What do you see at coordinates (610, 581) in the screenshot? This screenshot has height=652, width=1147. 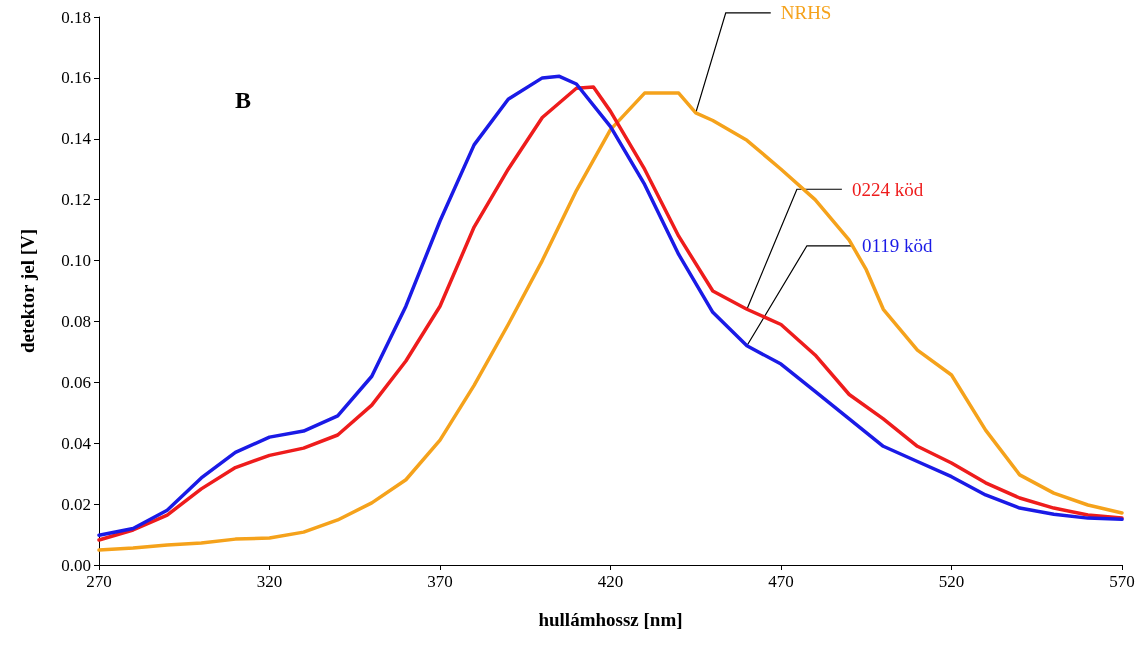 I see `x-tick-label: 420` at bounding box center [610, 581].